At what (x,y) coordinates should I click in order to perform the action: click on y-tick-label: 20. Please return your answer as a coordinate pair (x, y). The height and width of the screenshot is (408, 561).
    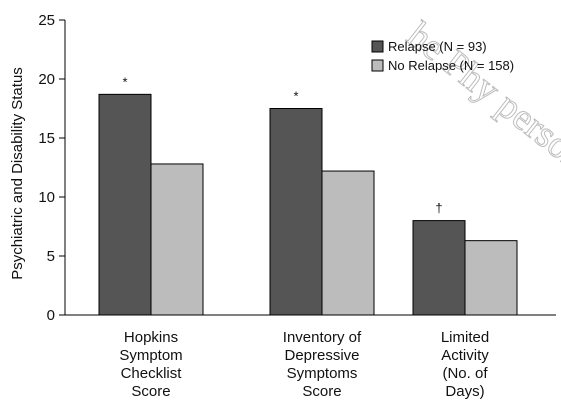
    Looking at the image, I should click on (46, 79).